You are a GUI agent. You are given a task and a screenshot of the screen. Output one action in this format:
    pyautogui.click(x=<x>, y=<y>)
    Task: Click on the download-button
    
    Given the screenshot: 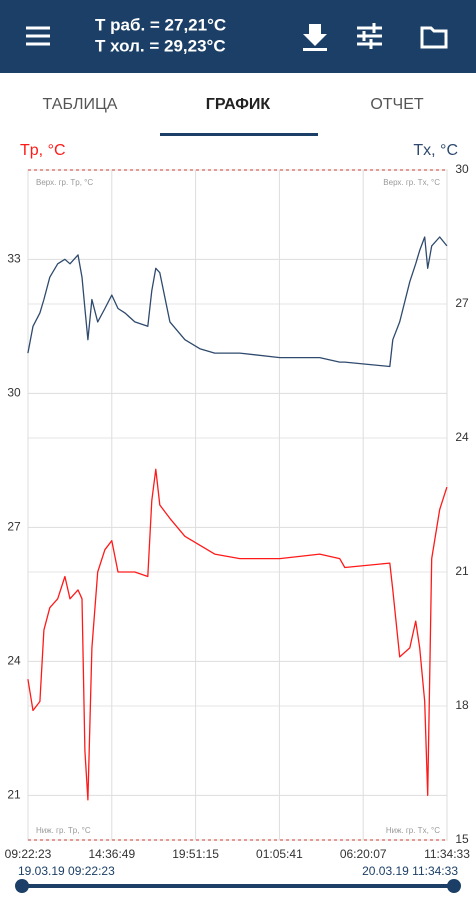 What is the action you would take?
    pyautogui.click(x=315, y=37)
    